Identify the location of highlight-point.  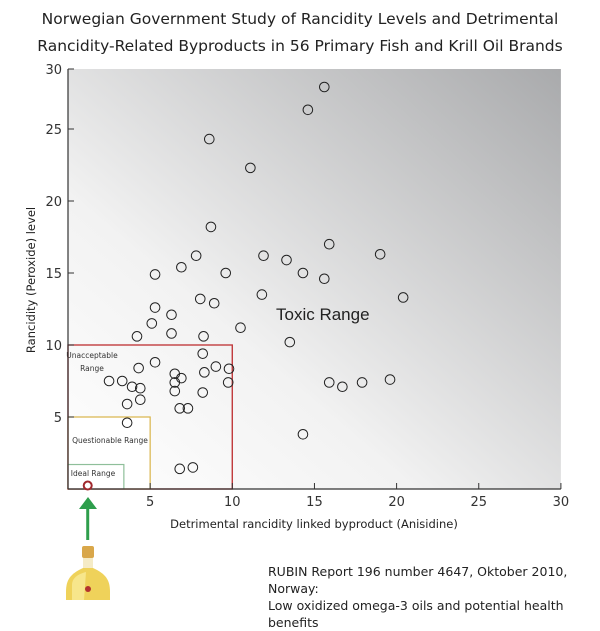
(87, 485).